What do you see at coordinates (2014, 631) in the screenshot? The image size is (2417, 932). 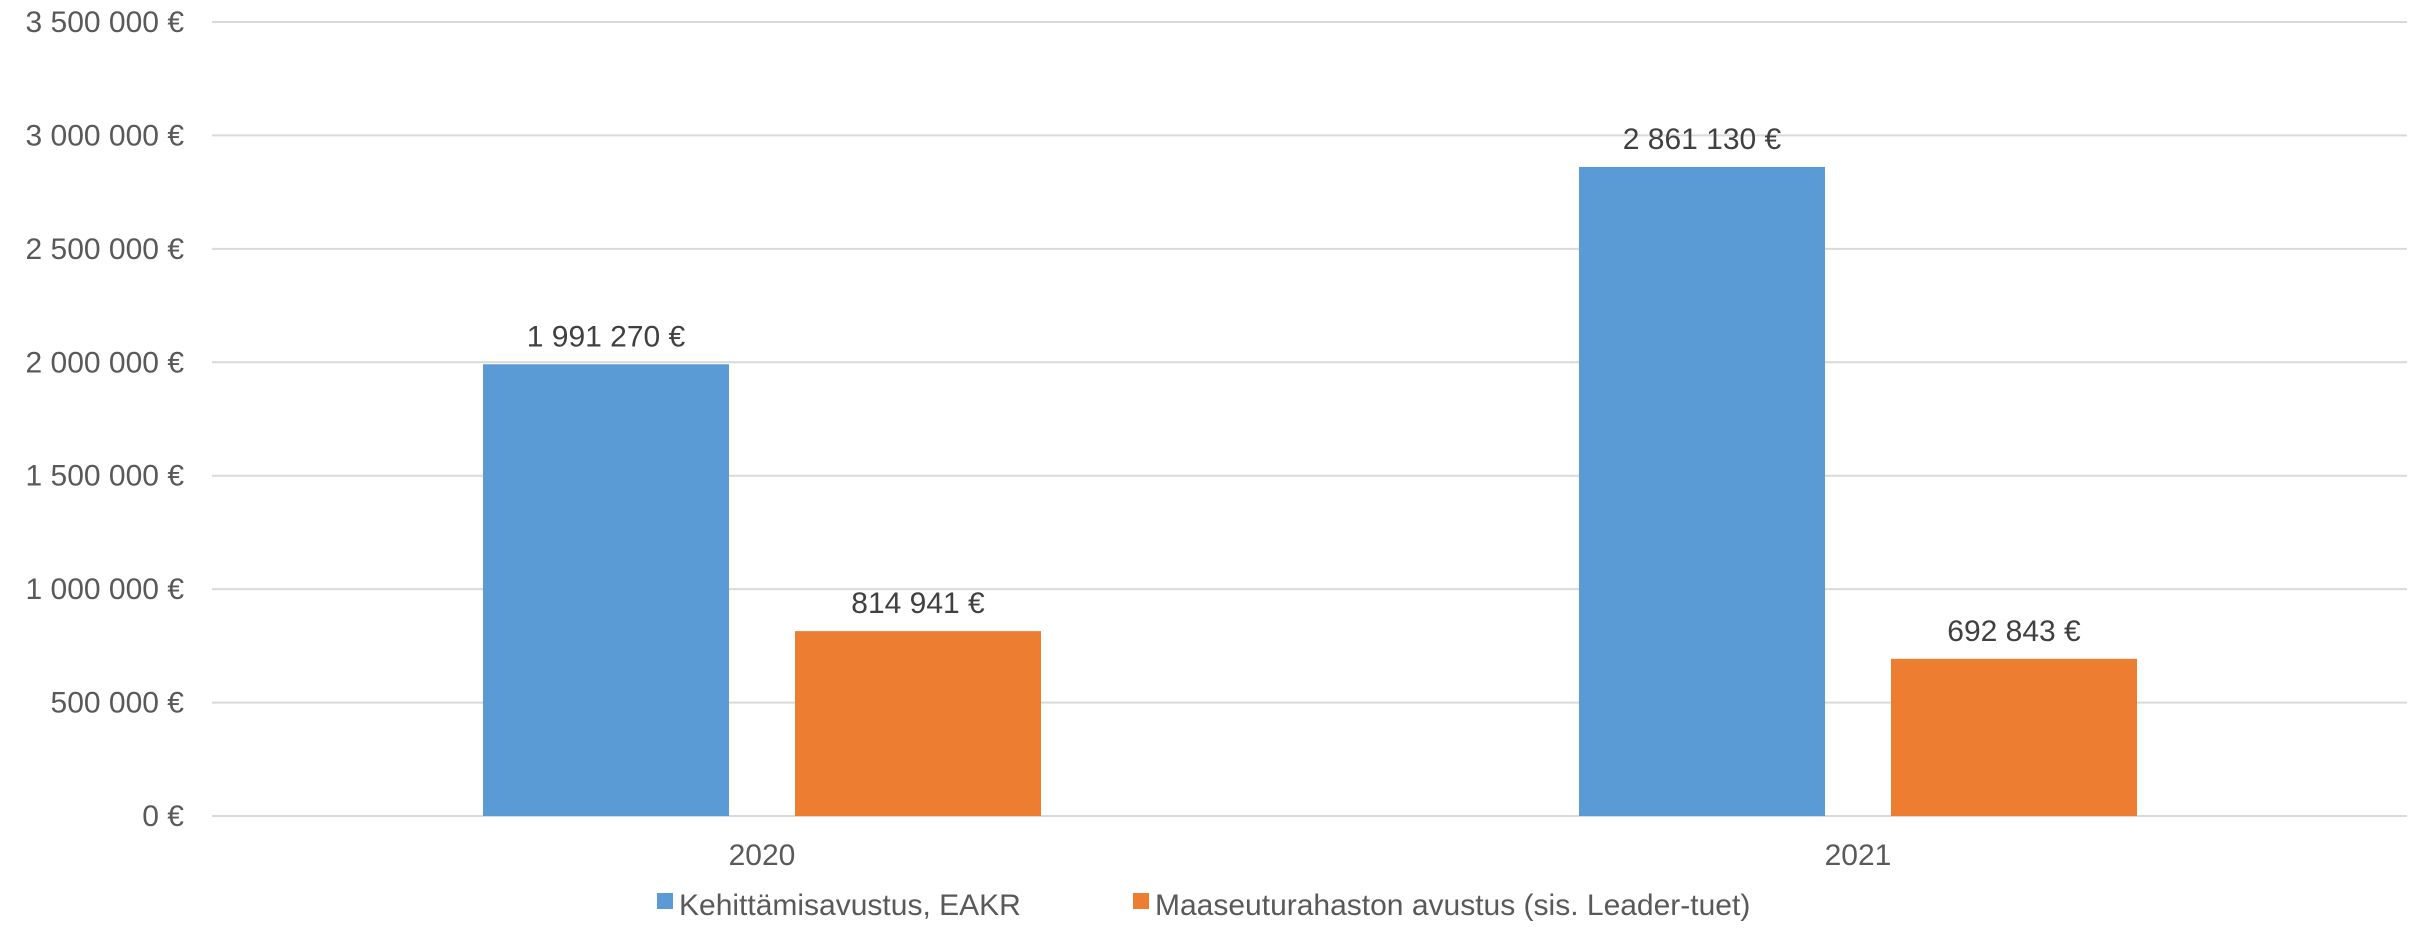 I see `data-label: 692 843 €` at bounding box center [2014, 631].